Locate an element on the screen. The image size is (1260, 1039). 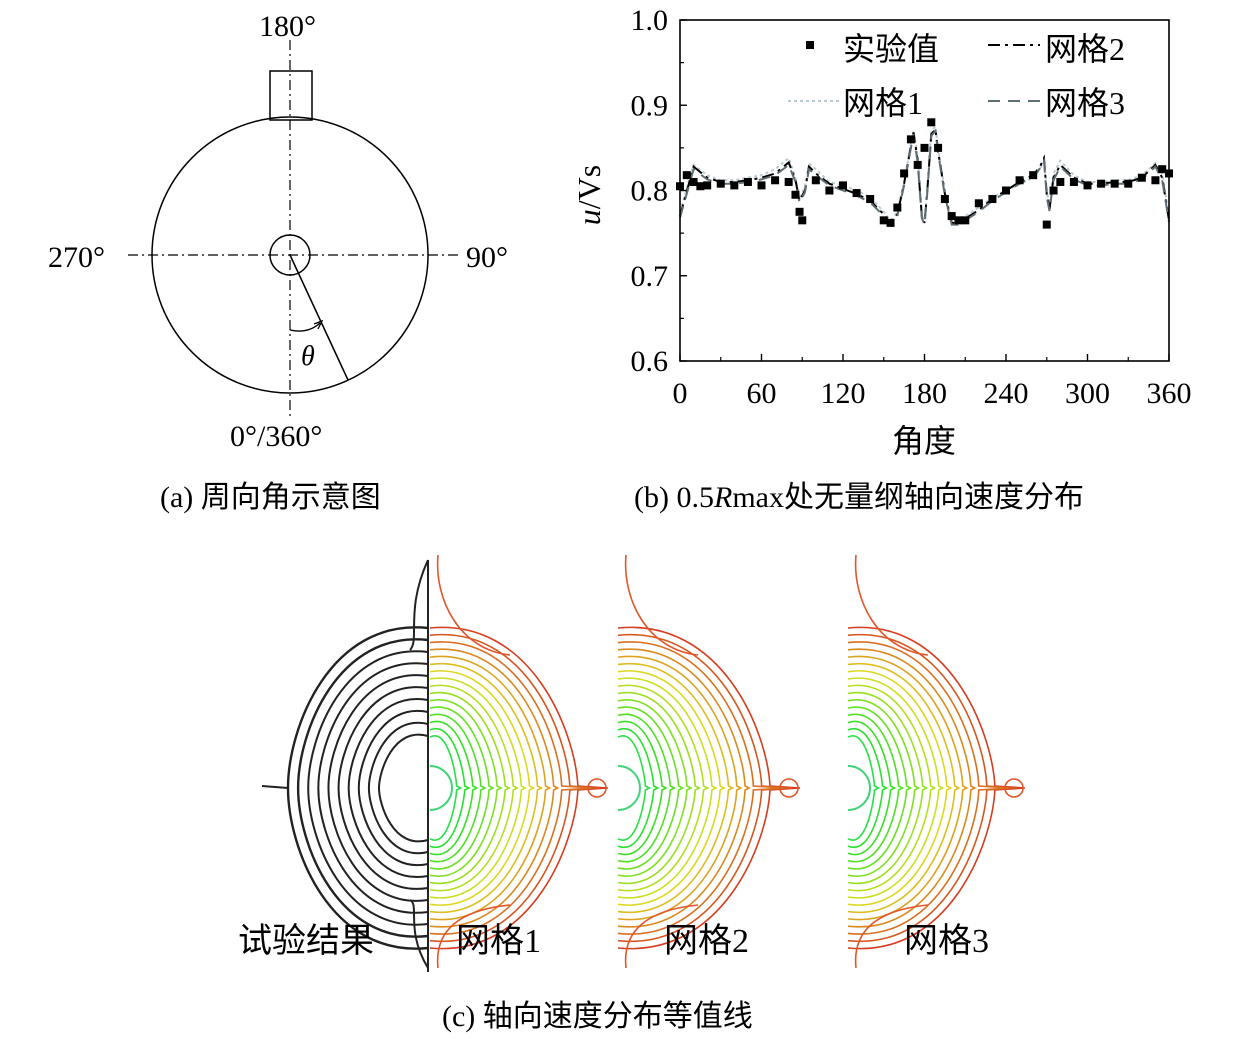
contour-label-grid1: 网格1 is located at coordinates (498, 941).